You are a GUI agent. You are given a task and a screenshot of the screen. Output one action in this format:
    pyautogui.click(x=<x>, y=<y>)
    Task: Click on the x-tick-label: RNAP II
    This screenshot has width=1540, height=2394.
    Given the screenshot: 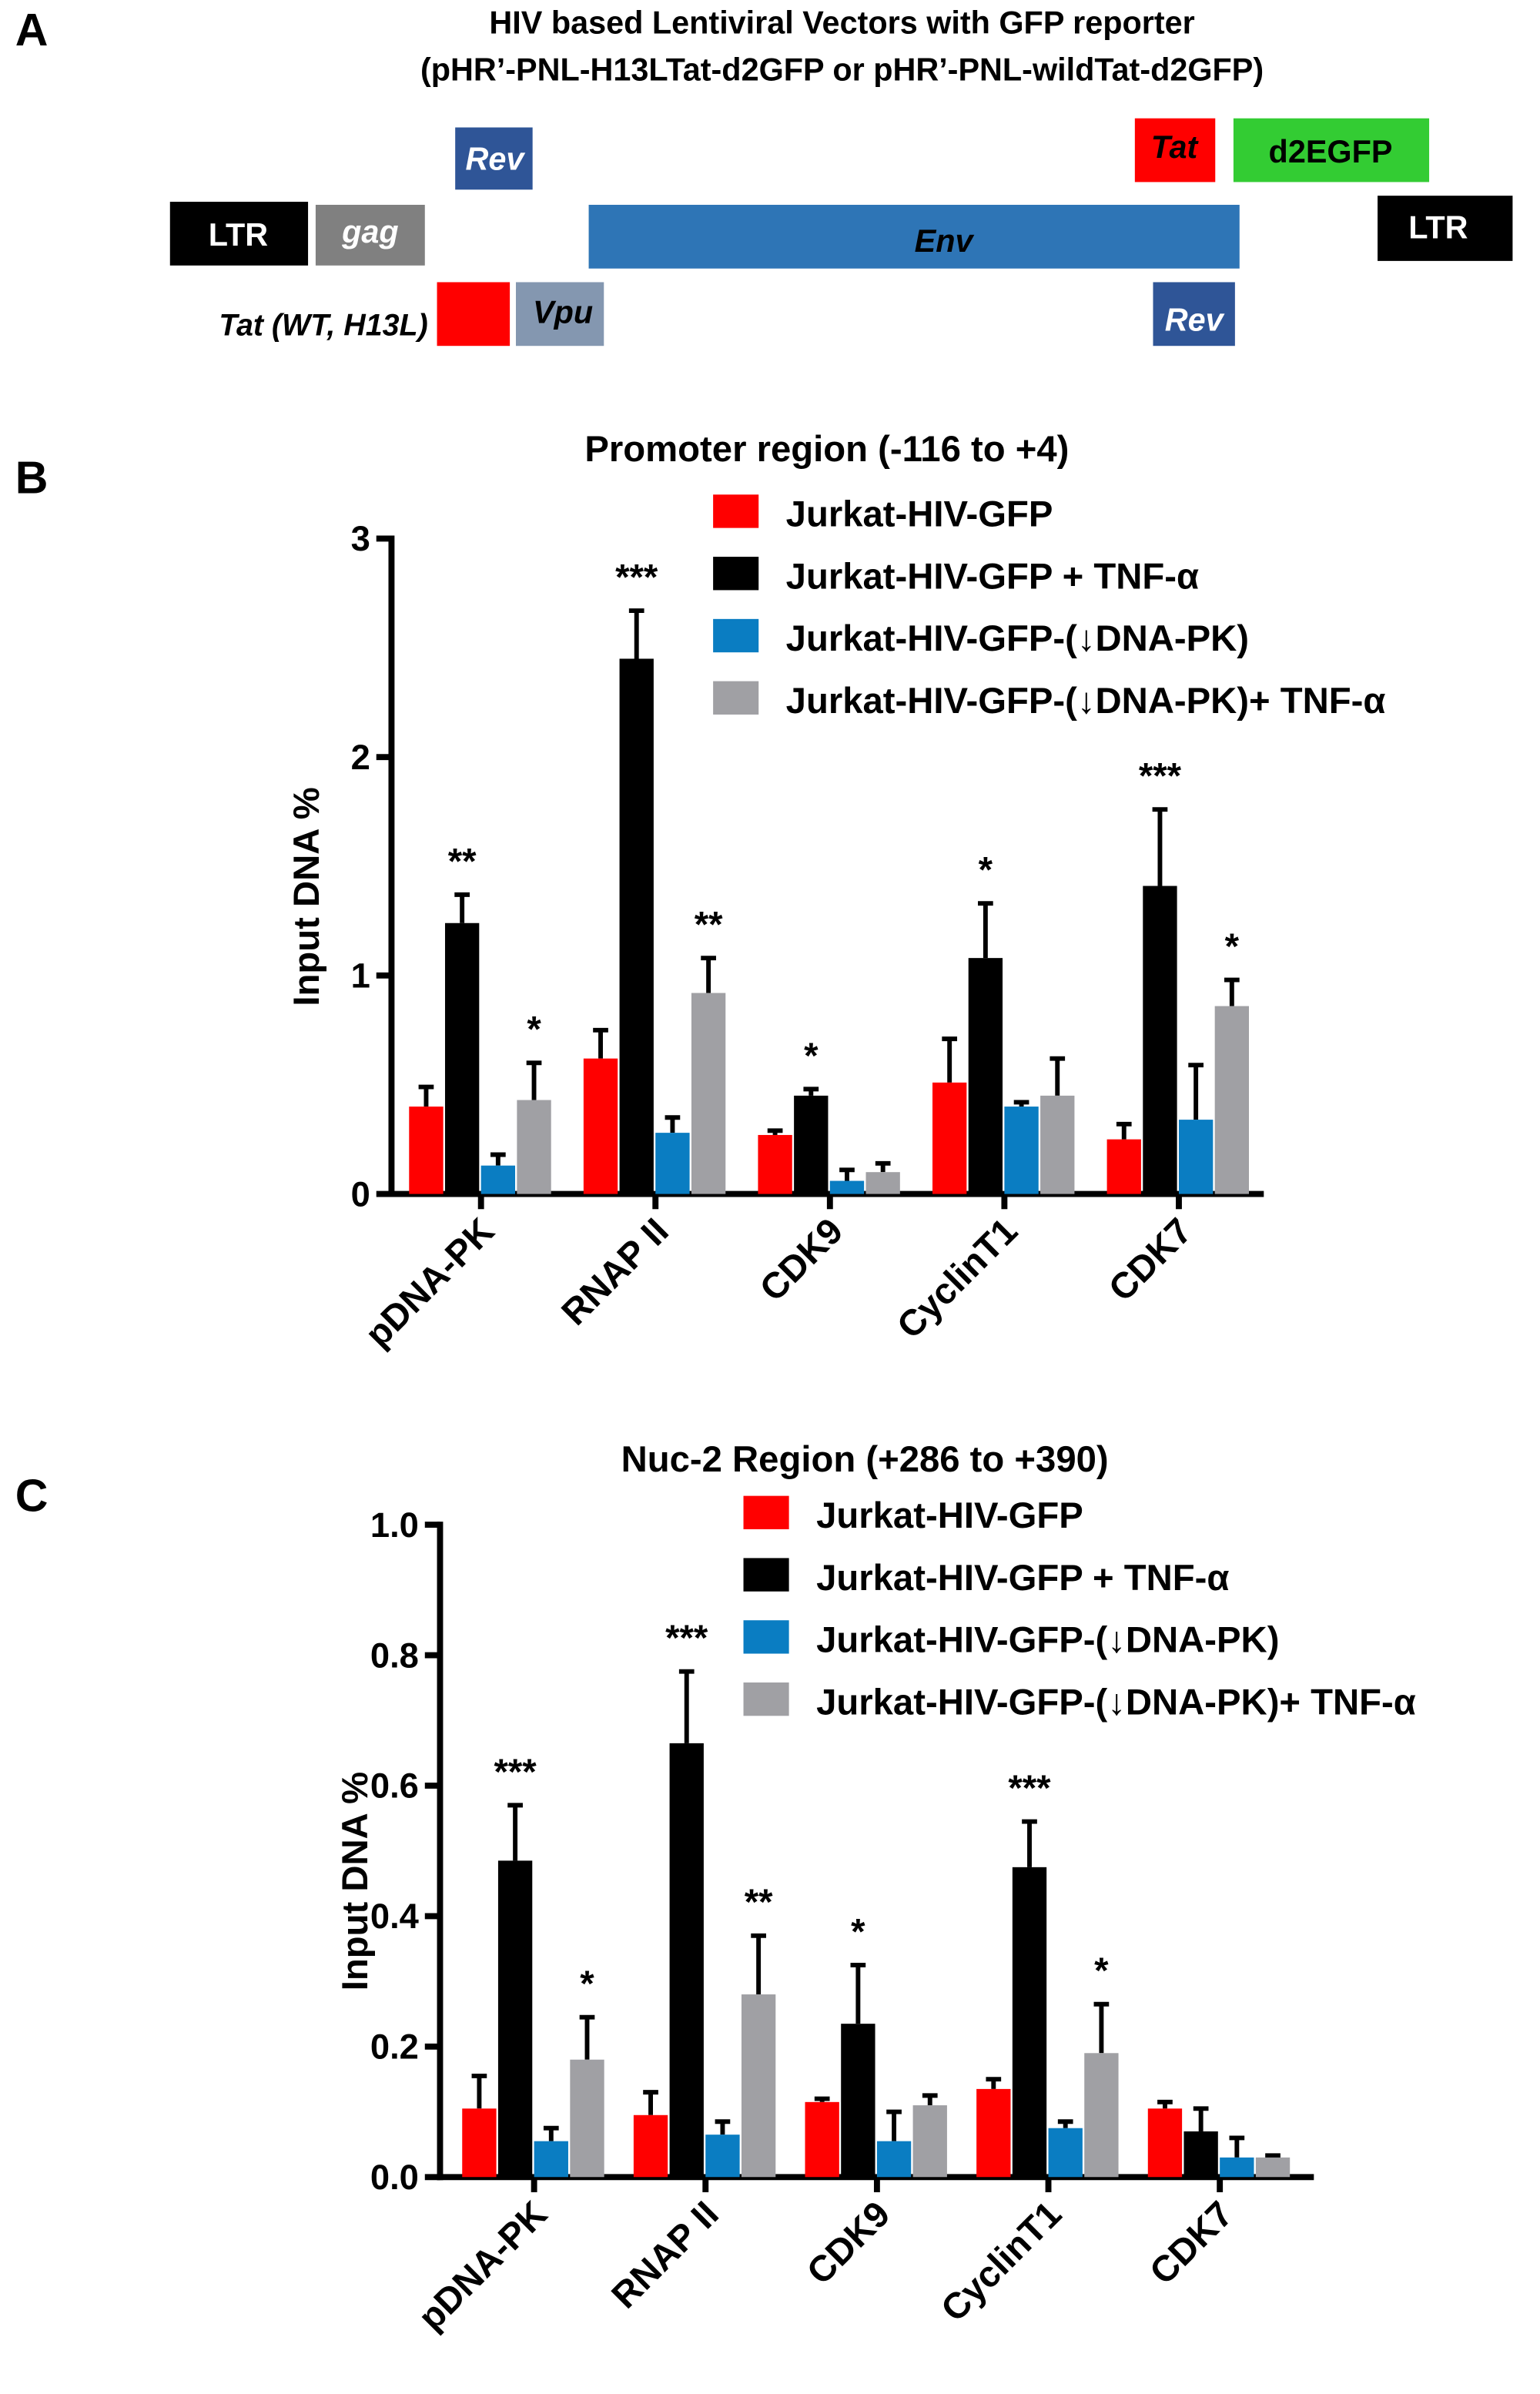 What is the action you would take?
    pyautogui.click(x=665, y=2255)
    